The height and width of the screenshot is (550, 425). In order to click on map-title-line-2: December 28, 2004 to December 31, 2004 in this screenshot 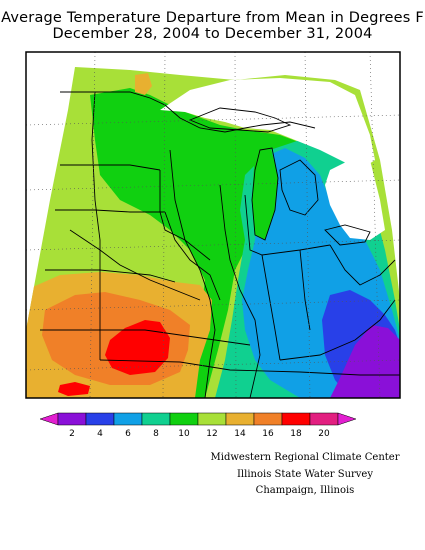, I will do `click(212, 34)`.